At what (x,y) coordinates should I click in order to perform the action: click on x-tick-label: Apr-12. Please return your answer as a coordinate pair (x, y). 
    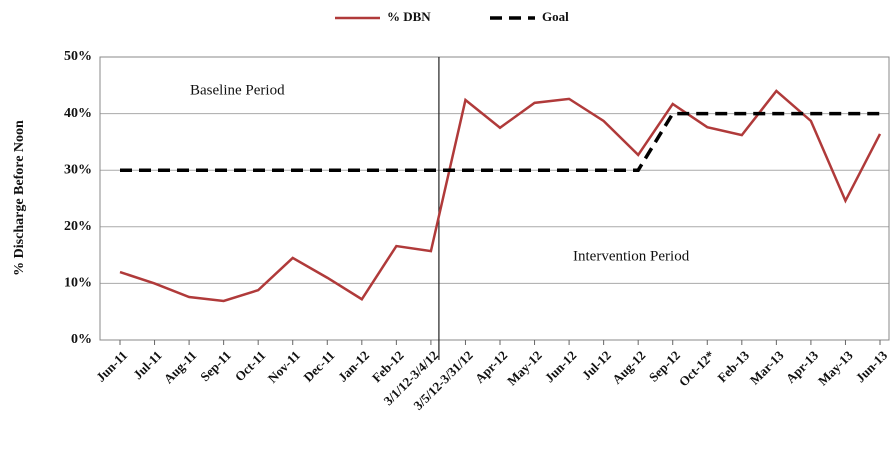
    Looking at the image, I should click on (491, 367).